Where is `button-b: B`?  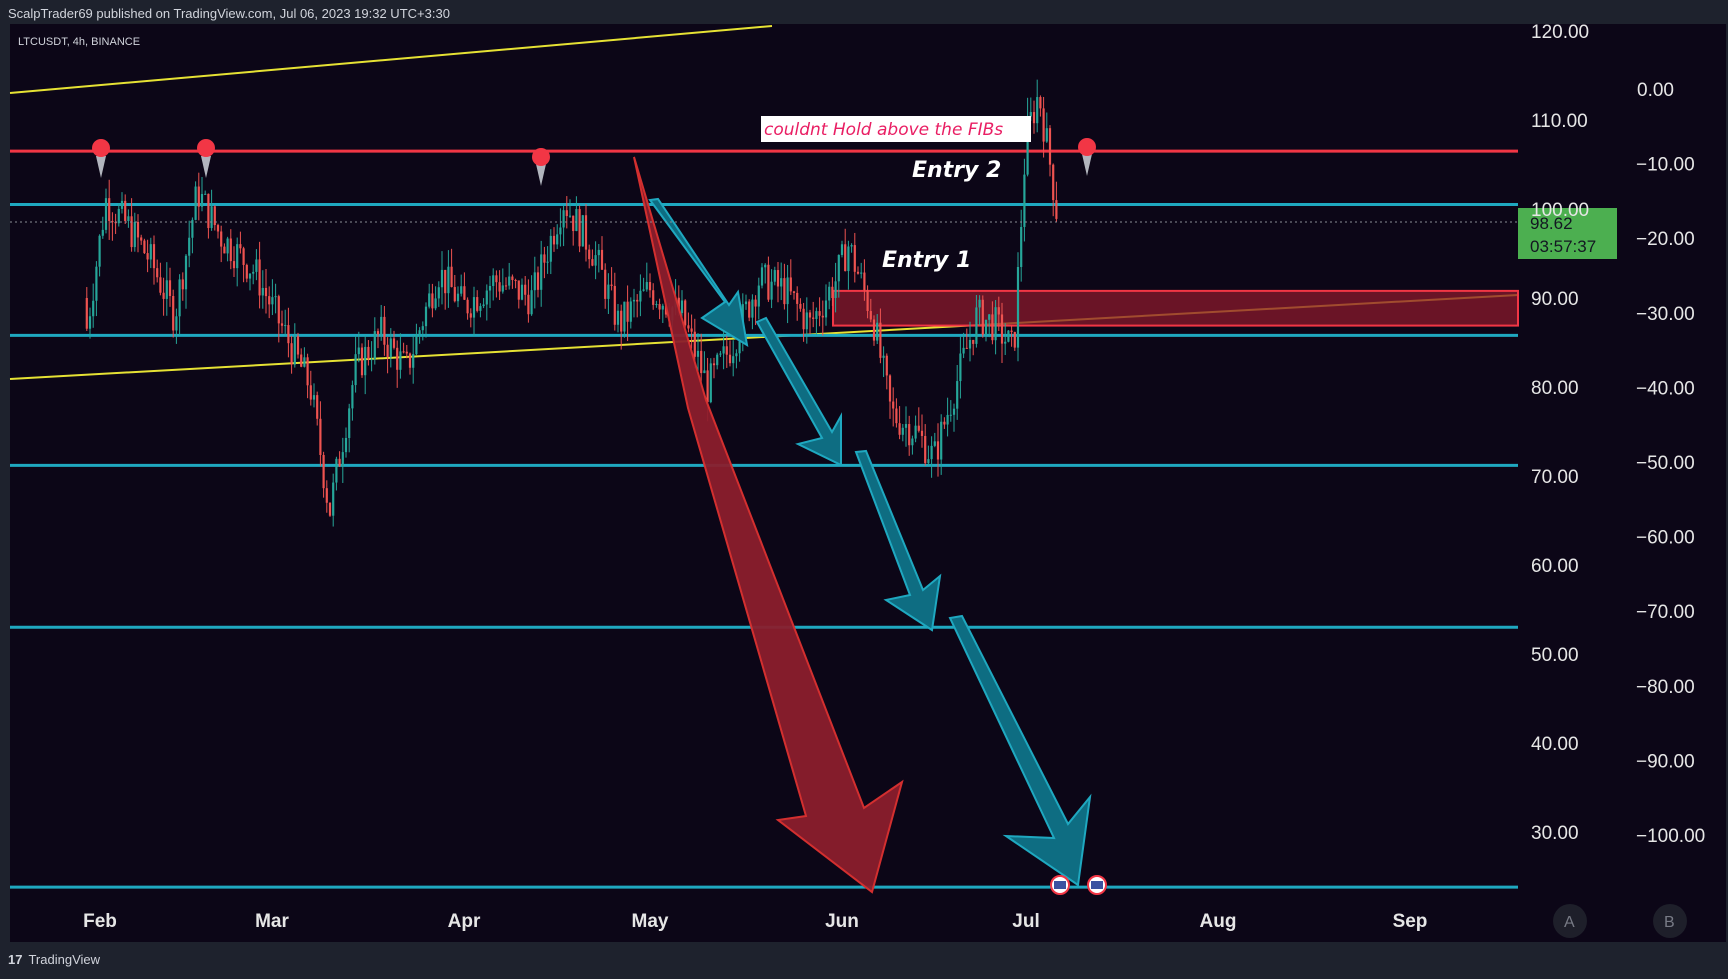 button-b: B is located at coordinates (1670, 921).